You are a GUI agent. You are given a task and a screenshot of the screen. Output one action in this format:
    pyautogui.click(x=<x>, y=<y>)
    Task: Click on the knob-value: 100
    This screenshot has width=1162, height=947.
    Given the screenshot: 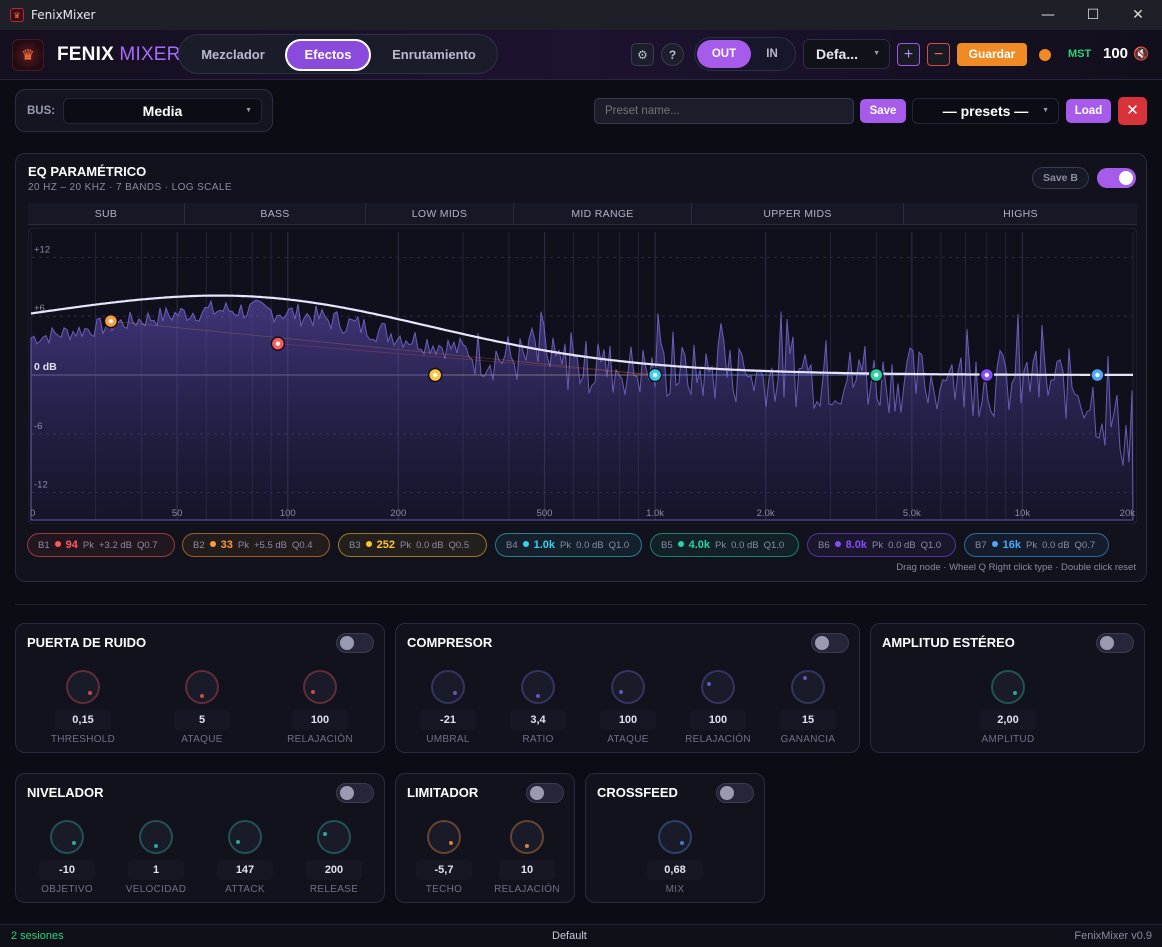 What is the action you would take?
    pyautogui.click(x=718, y=720)
    